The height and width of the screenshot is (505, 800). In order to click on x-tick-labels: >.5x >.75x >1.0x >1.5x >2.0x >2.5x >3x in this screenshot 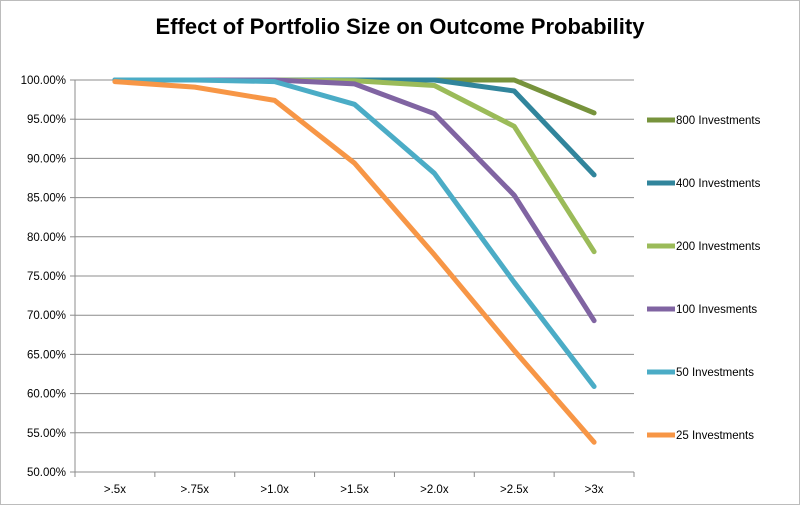, I will do `click(354, 490)`.